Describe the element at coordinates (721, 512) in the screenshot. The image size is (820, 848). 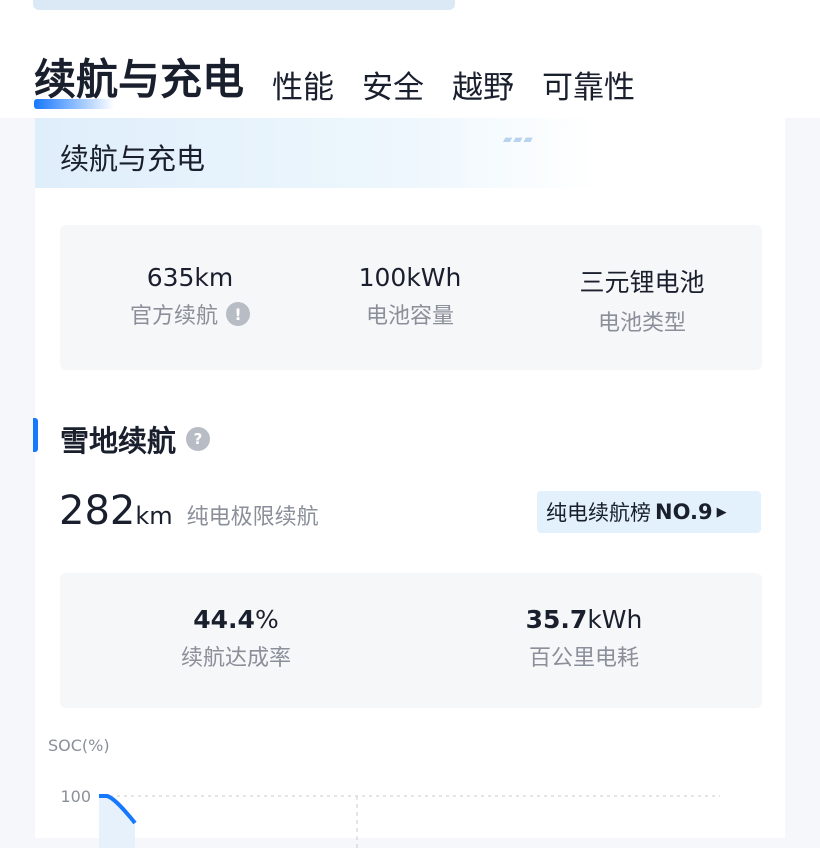
I see `caret-right-icon: ▶` at that location.